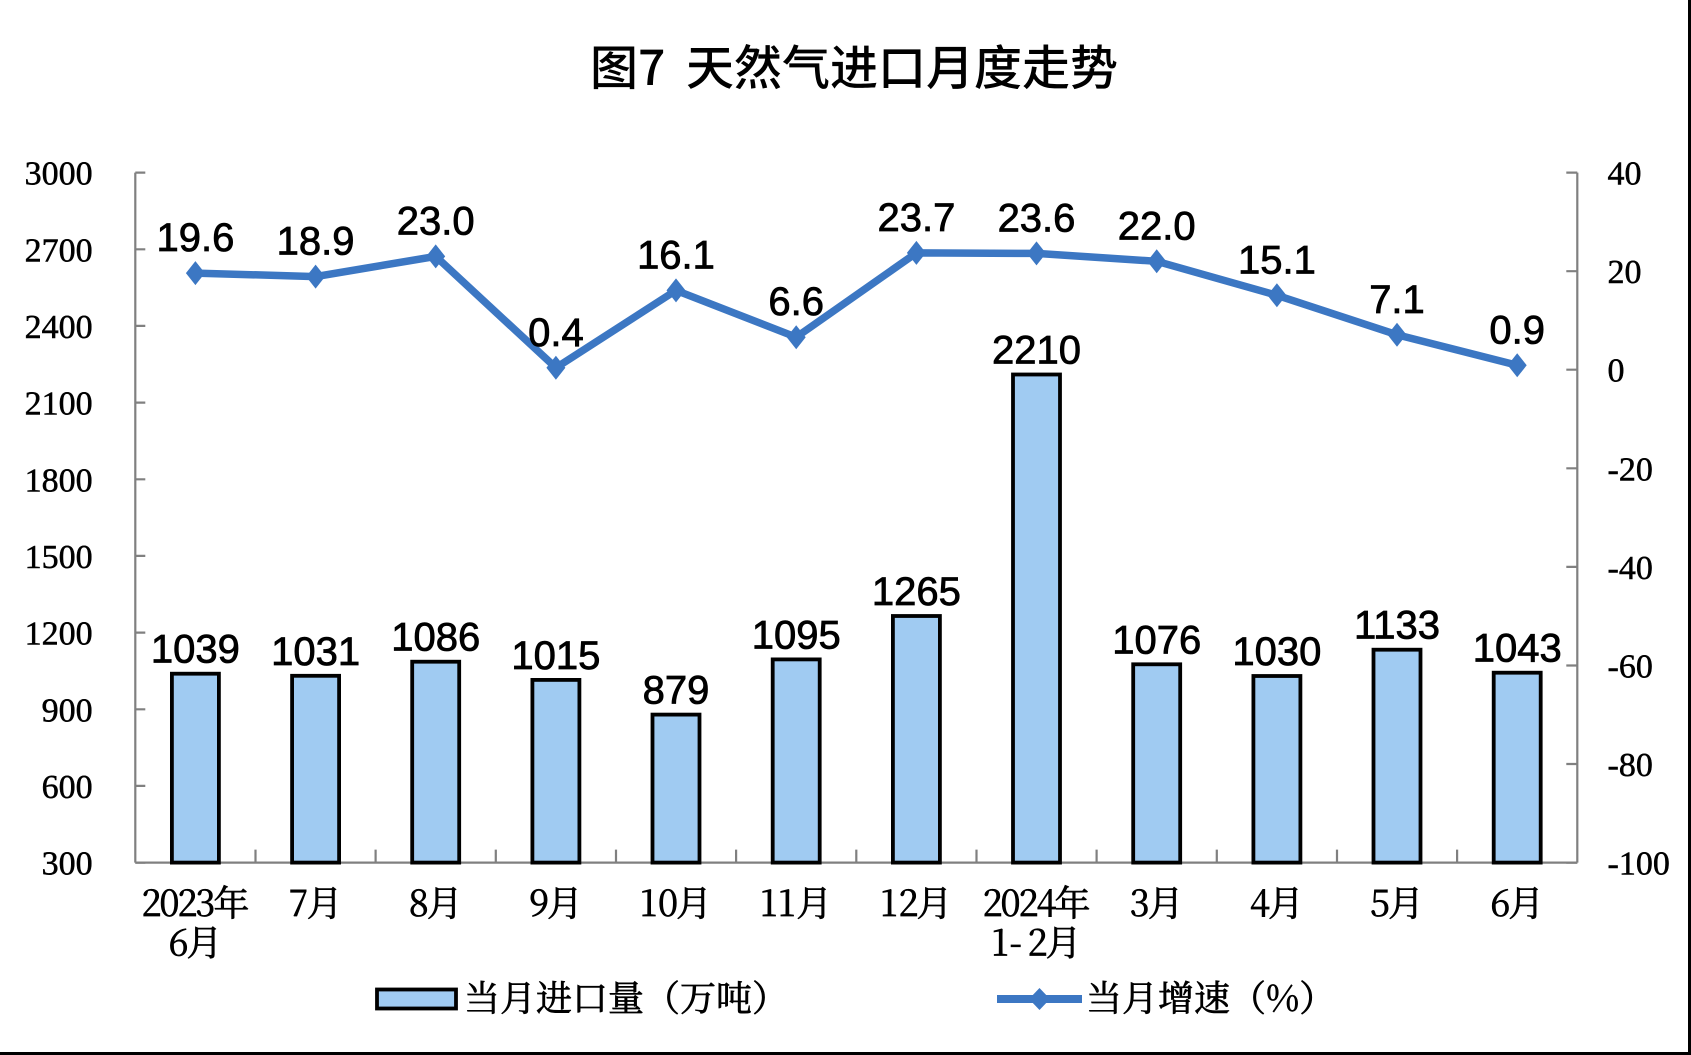 This screenshot has height=1055, width=1691. I want to click on svg-text: 300, so click(67, 864).